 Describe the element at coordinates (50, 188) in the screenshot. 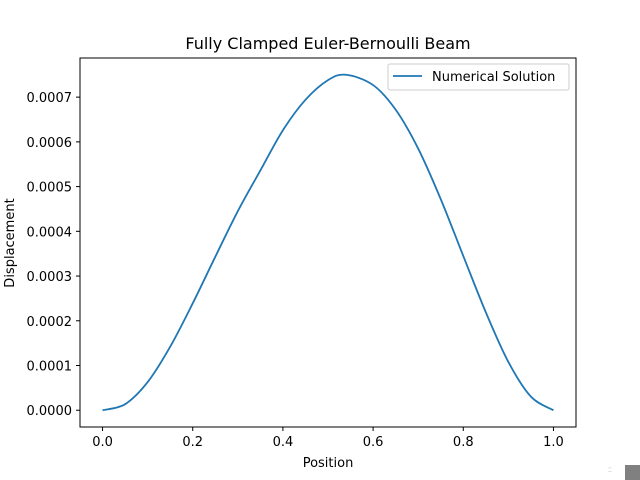

I see `y-tick-label: 0.0005` at that location.